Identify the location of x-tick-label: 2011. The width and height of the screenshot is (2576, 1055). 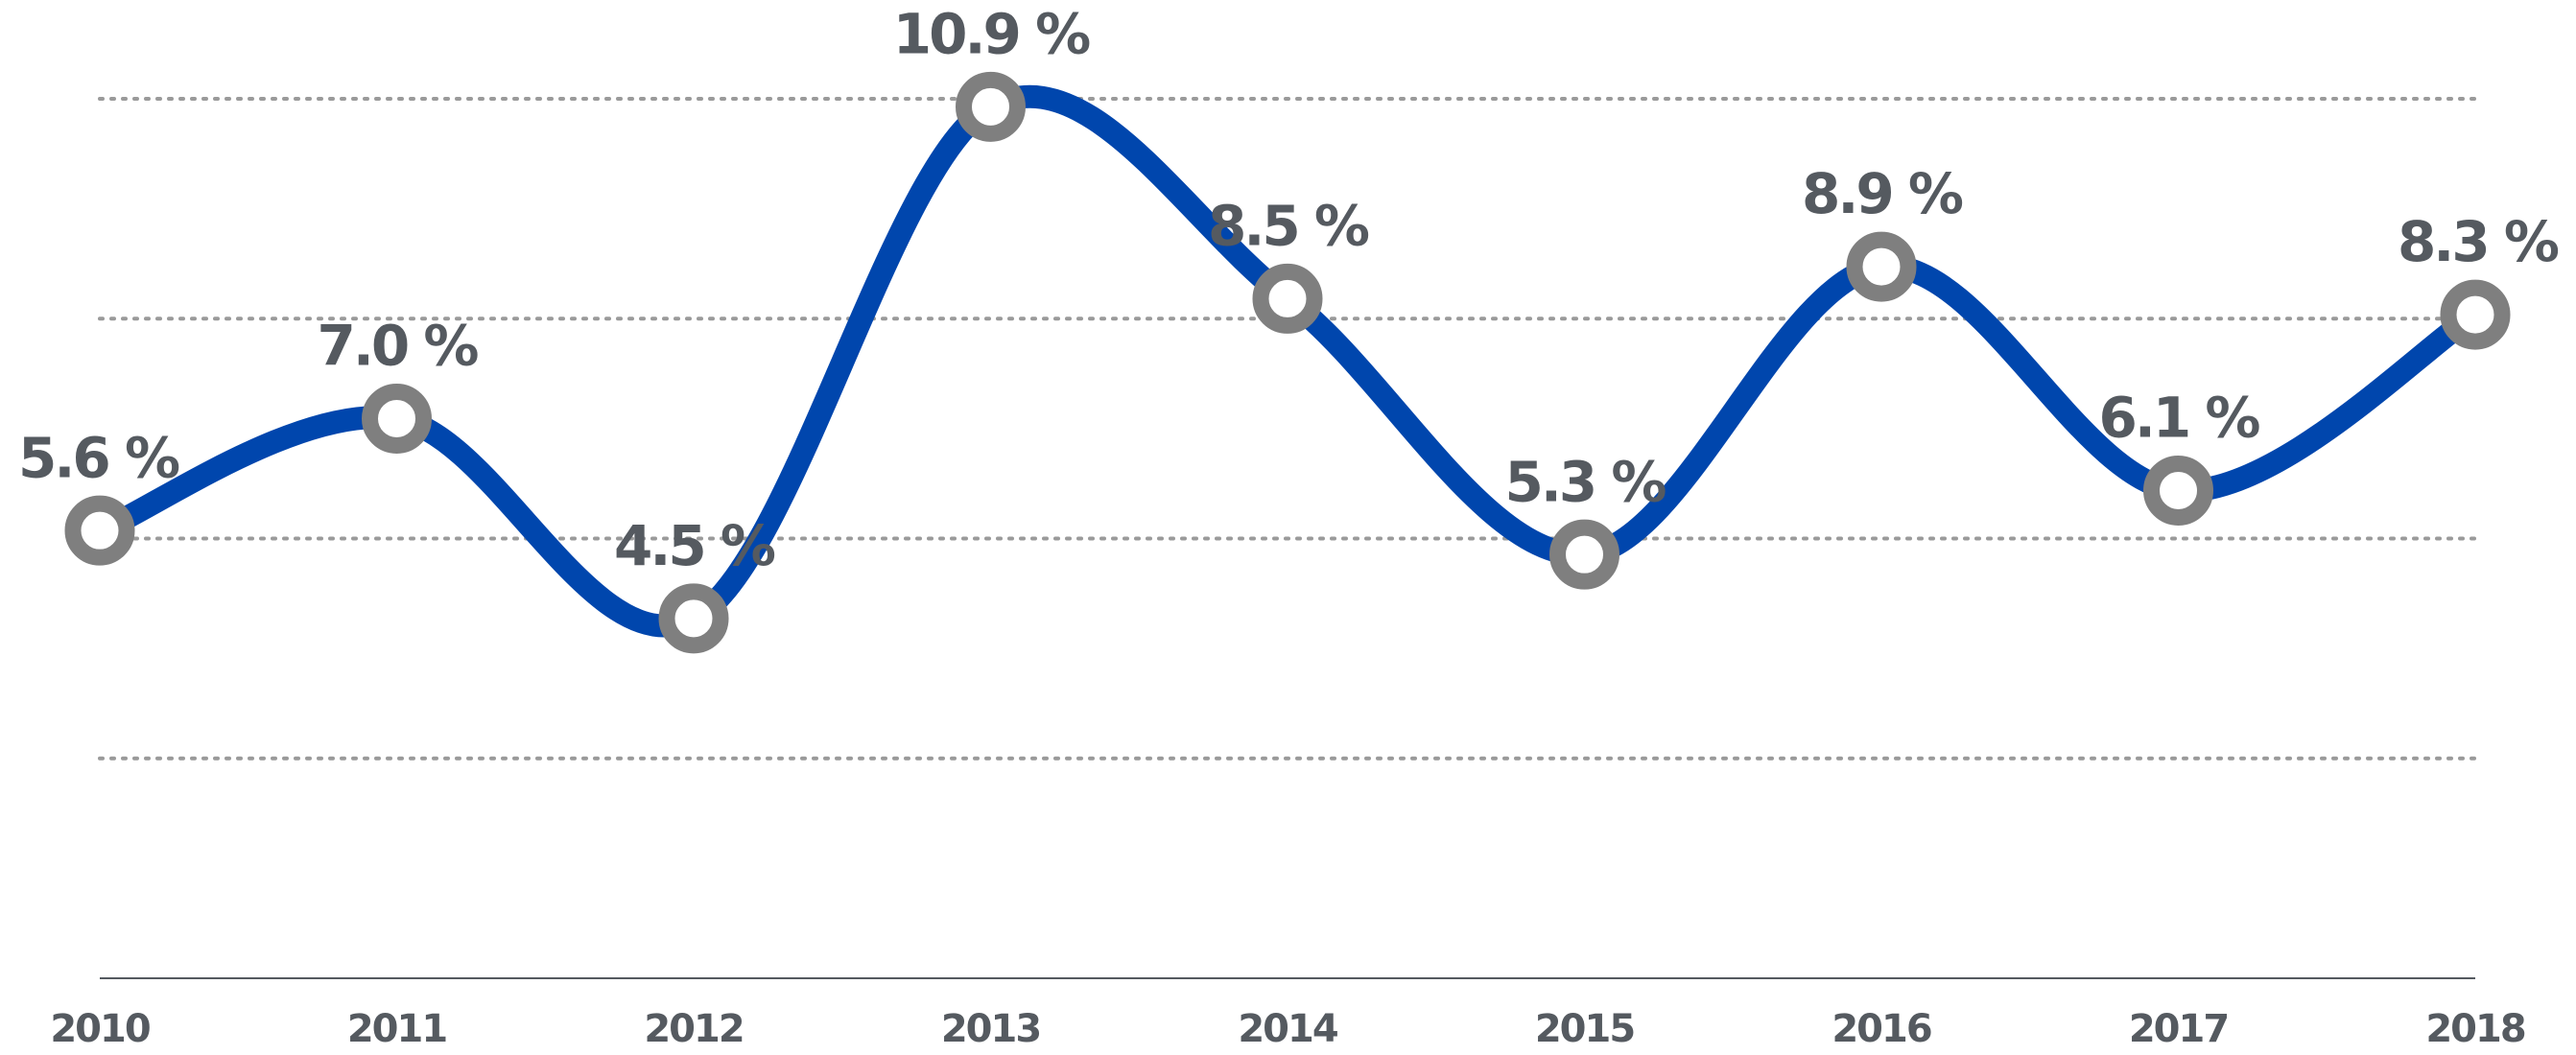
(397, 1029).